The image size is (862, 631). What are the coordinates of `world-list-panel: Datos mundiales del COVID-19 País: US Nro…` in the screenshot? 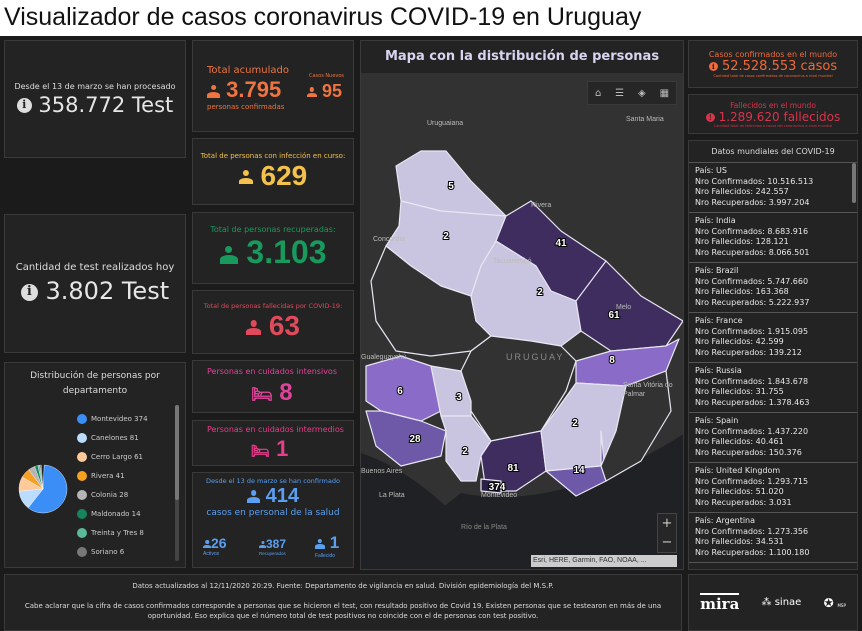 It's located at (773, 355).